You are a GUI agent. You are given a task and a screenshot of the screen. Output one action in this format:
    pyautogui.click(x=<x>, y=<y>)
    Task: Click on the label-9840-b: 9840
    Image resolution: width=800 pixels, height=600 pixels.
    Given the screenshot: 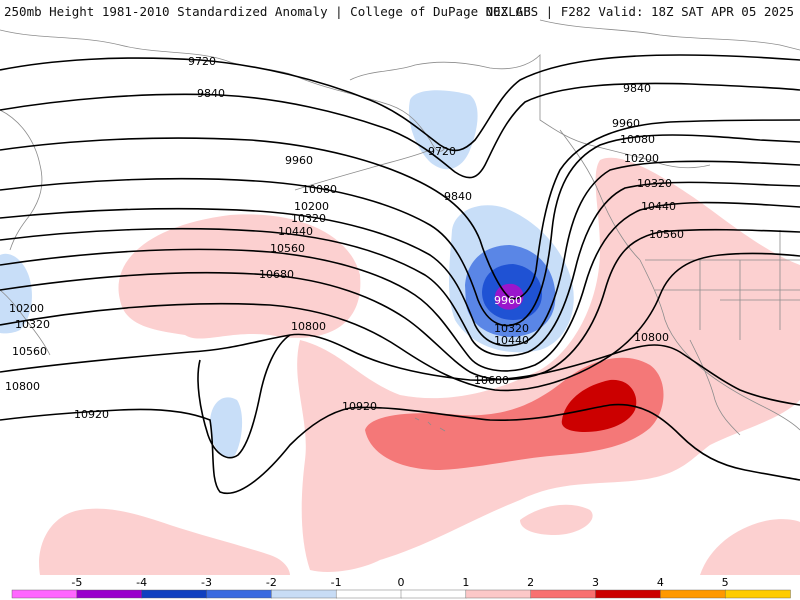 What is the action you would take?
    pyautogui.click(x=458, y=196)
    